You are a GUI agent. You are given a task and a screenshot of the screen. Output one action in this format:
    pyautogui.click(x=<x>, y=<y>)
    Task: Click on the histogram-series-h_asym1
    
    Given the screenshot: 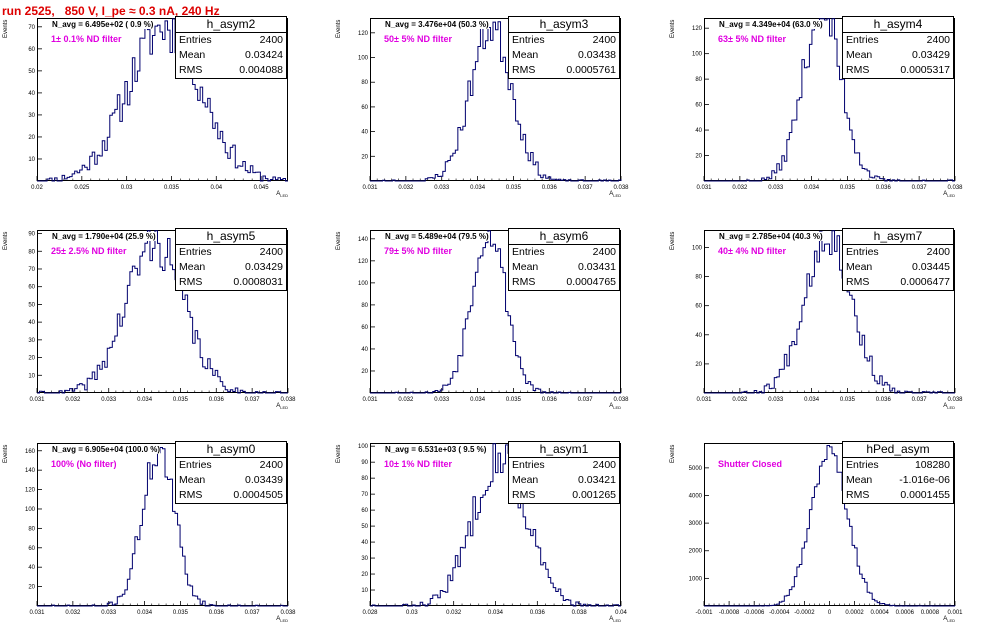 What is the action you would take?
    pyautogui.click(x=495, y=525)
    